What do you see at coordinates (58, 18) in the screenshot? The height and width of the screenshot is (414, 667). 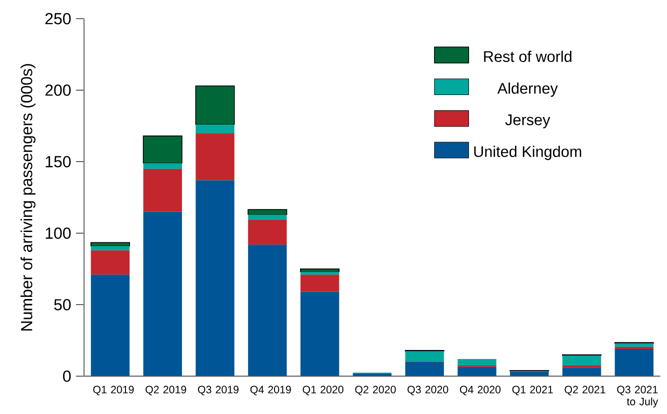 I see `y-tick-label: 250` at bounding box center [58, 18].